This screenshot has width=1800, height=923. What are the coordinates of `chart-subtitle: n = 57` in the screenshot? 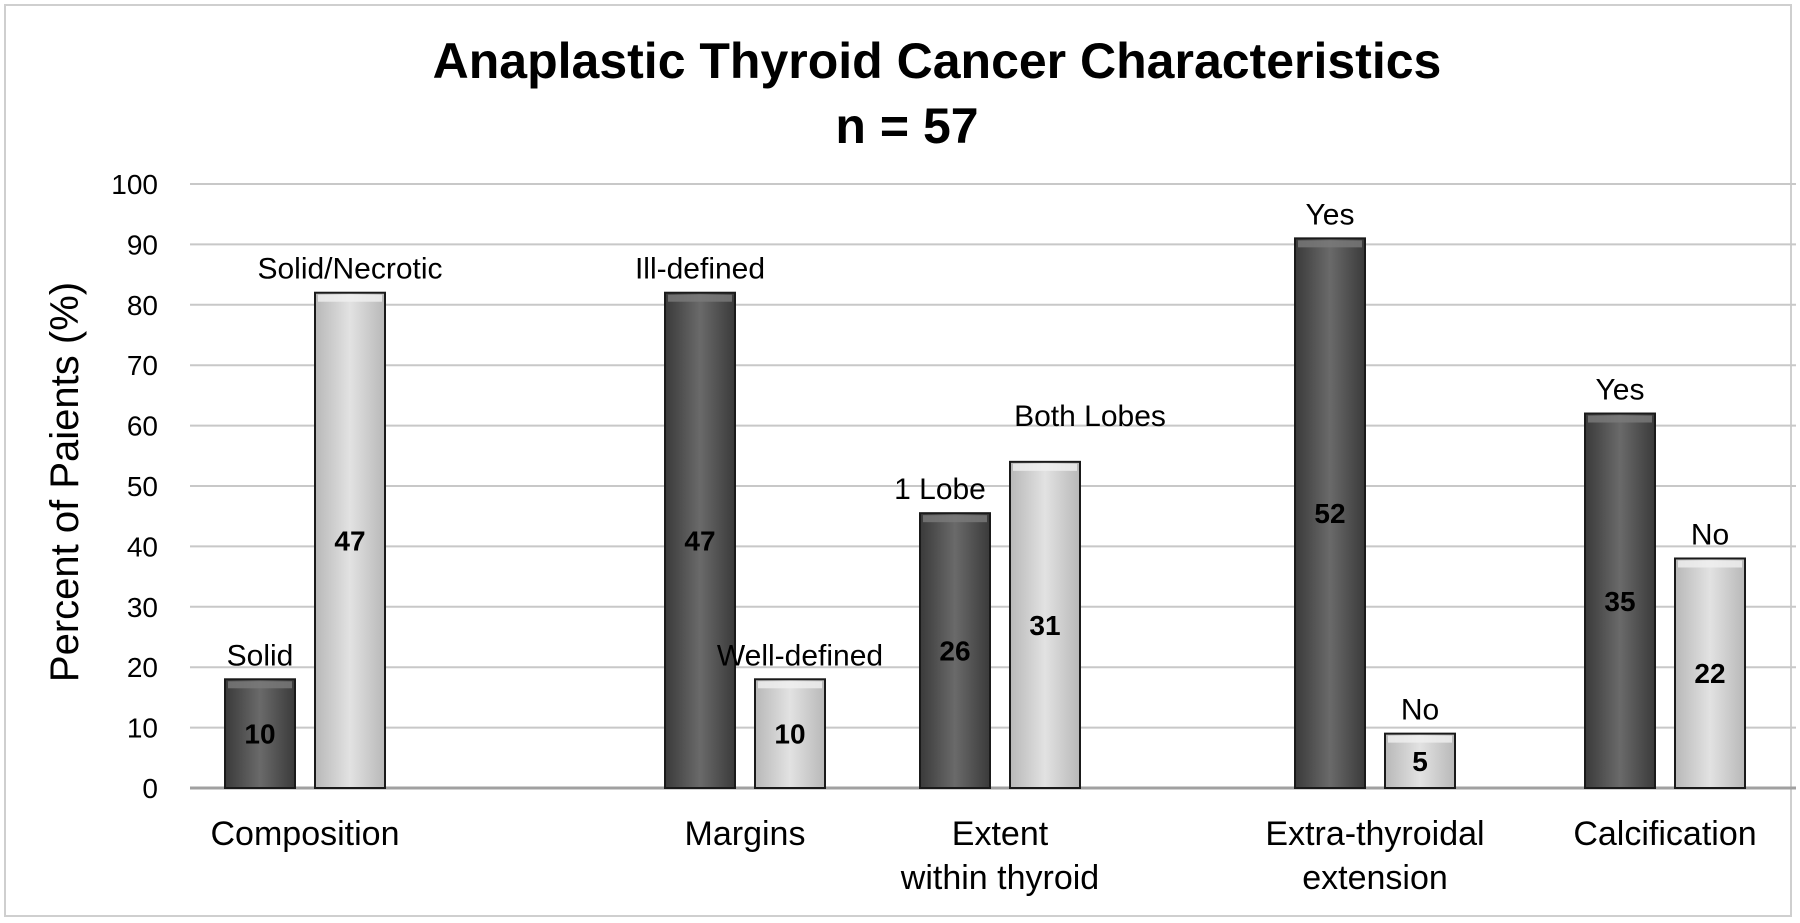 It's located at (906, 126).